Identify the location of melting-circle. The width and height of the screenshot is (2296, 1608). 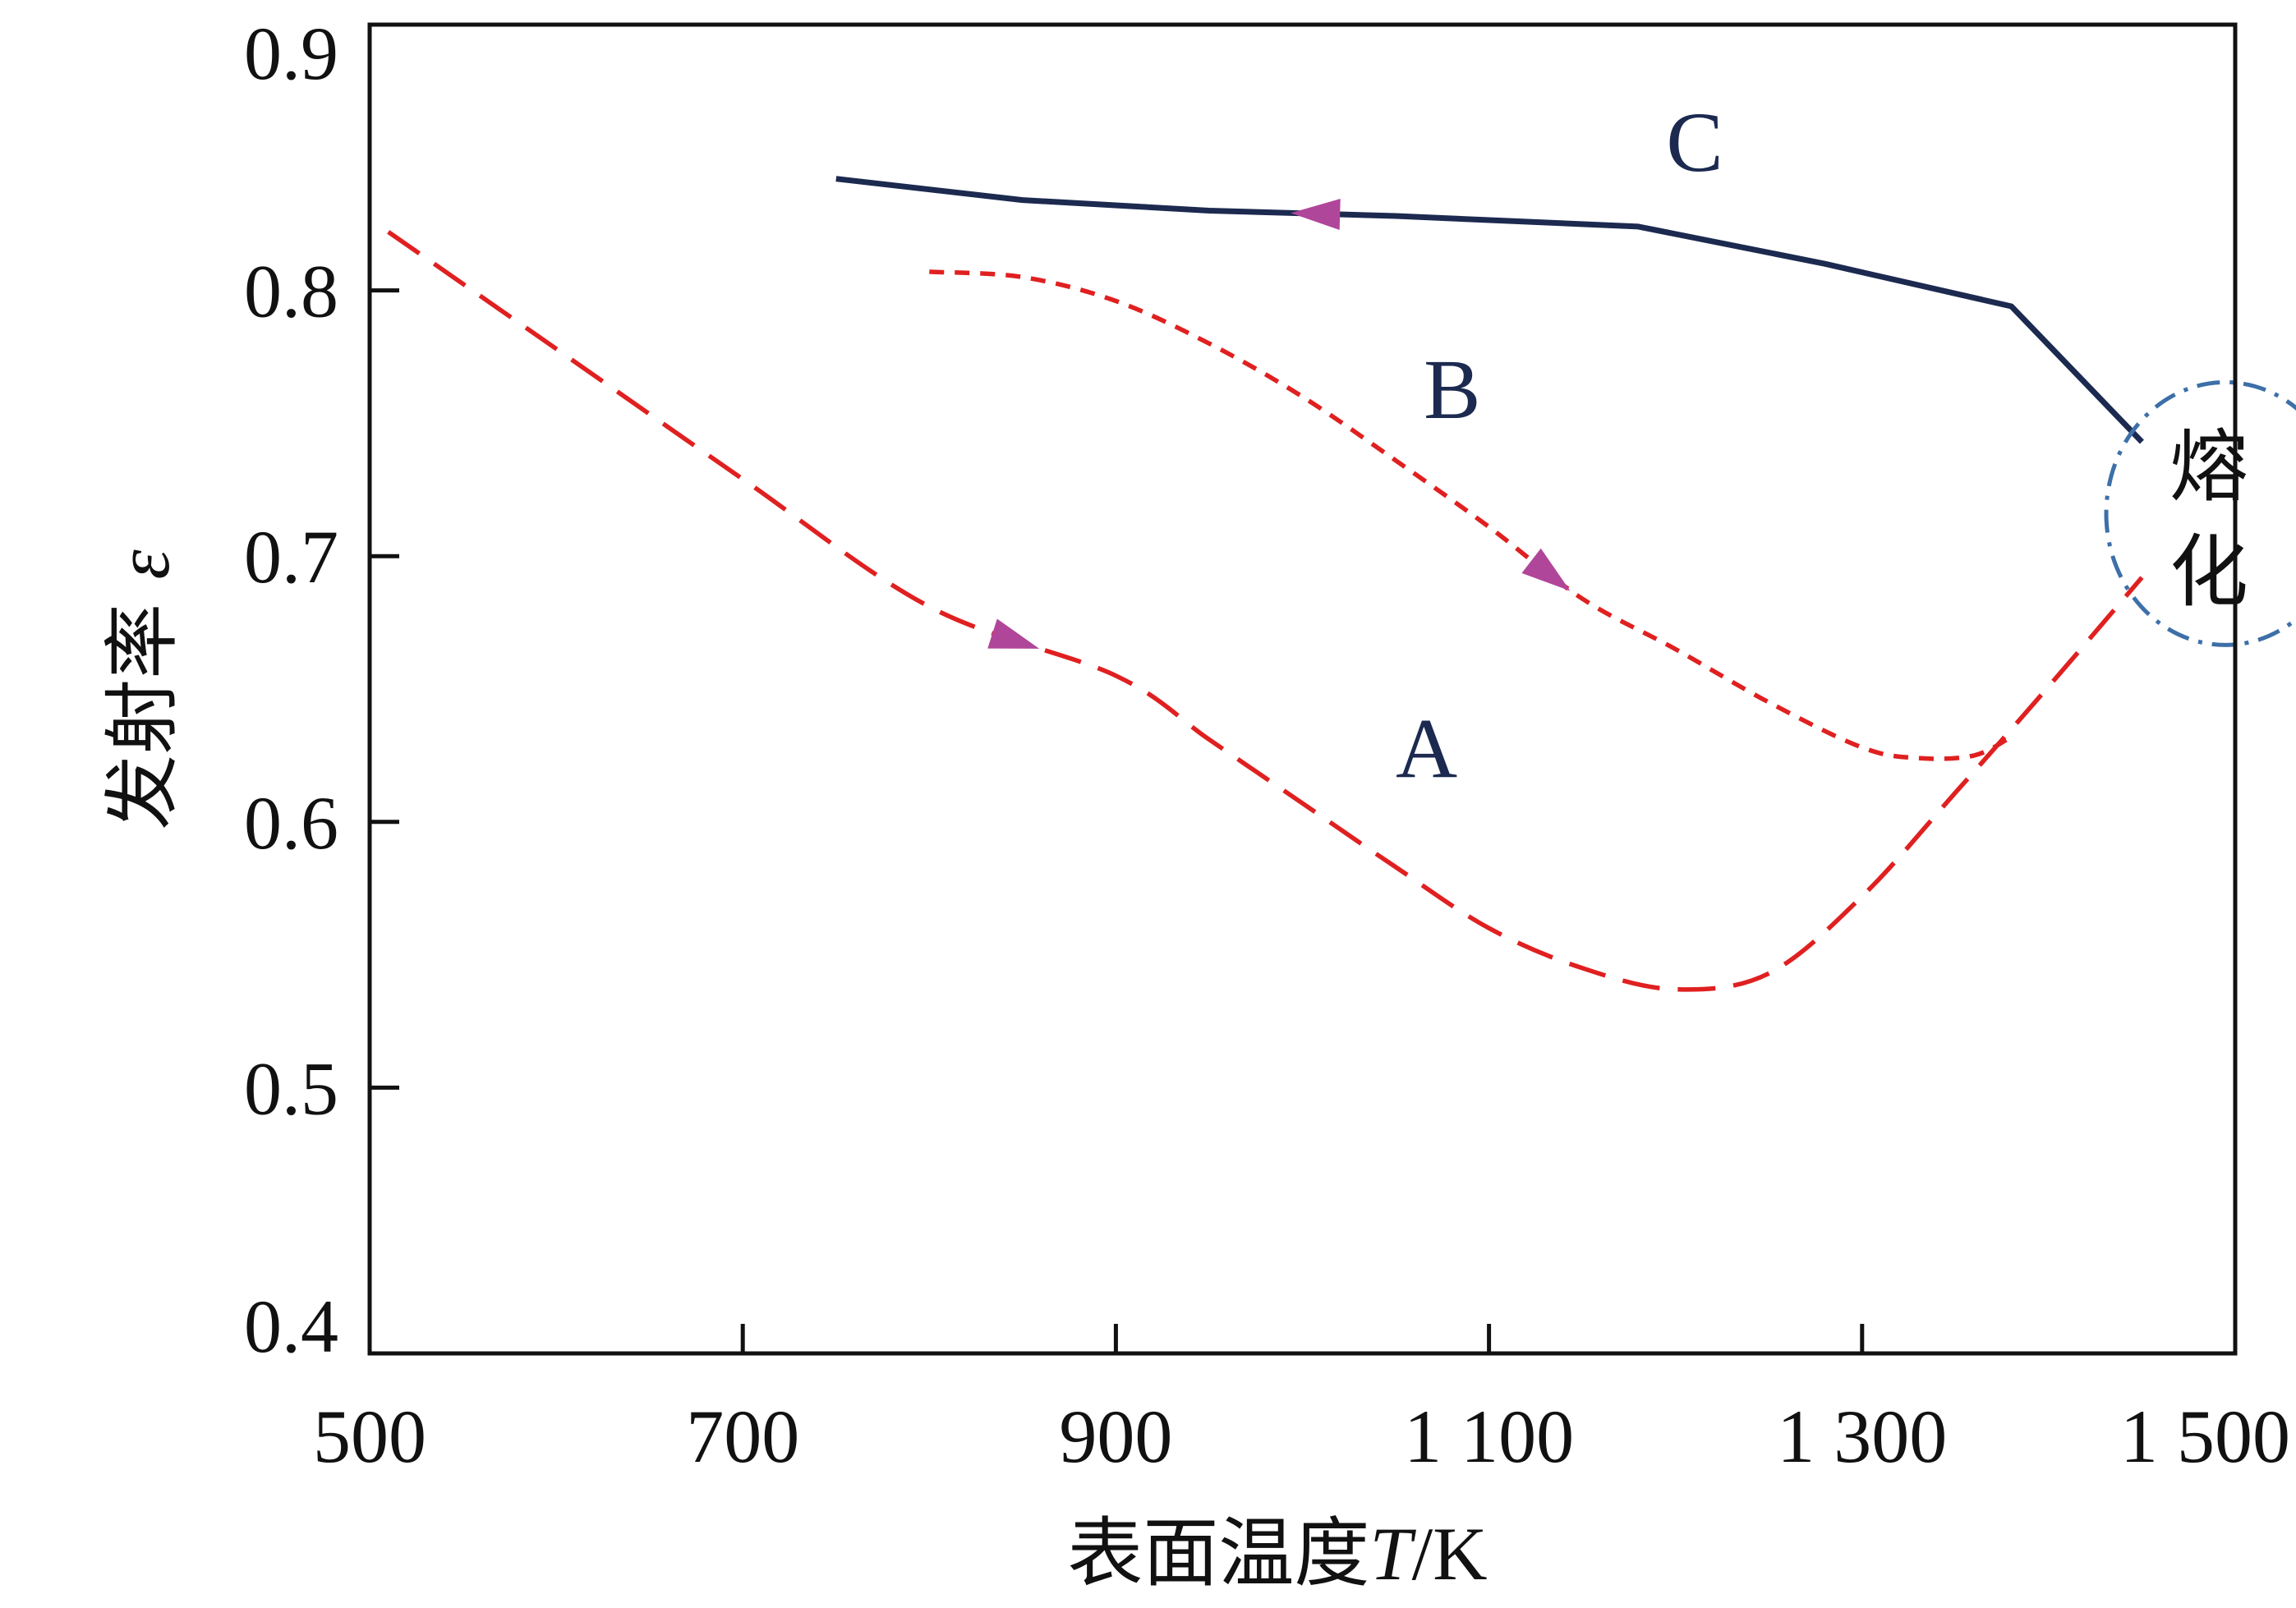
(2200, 513).